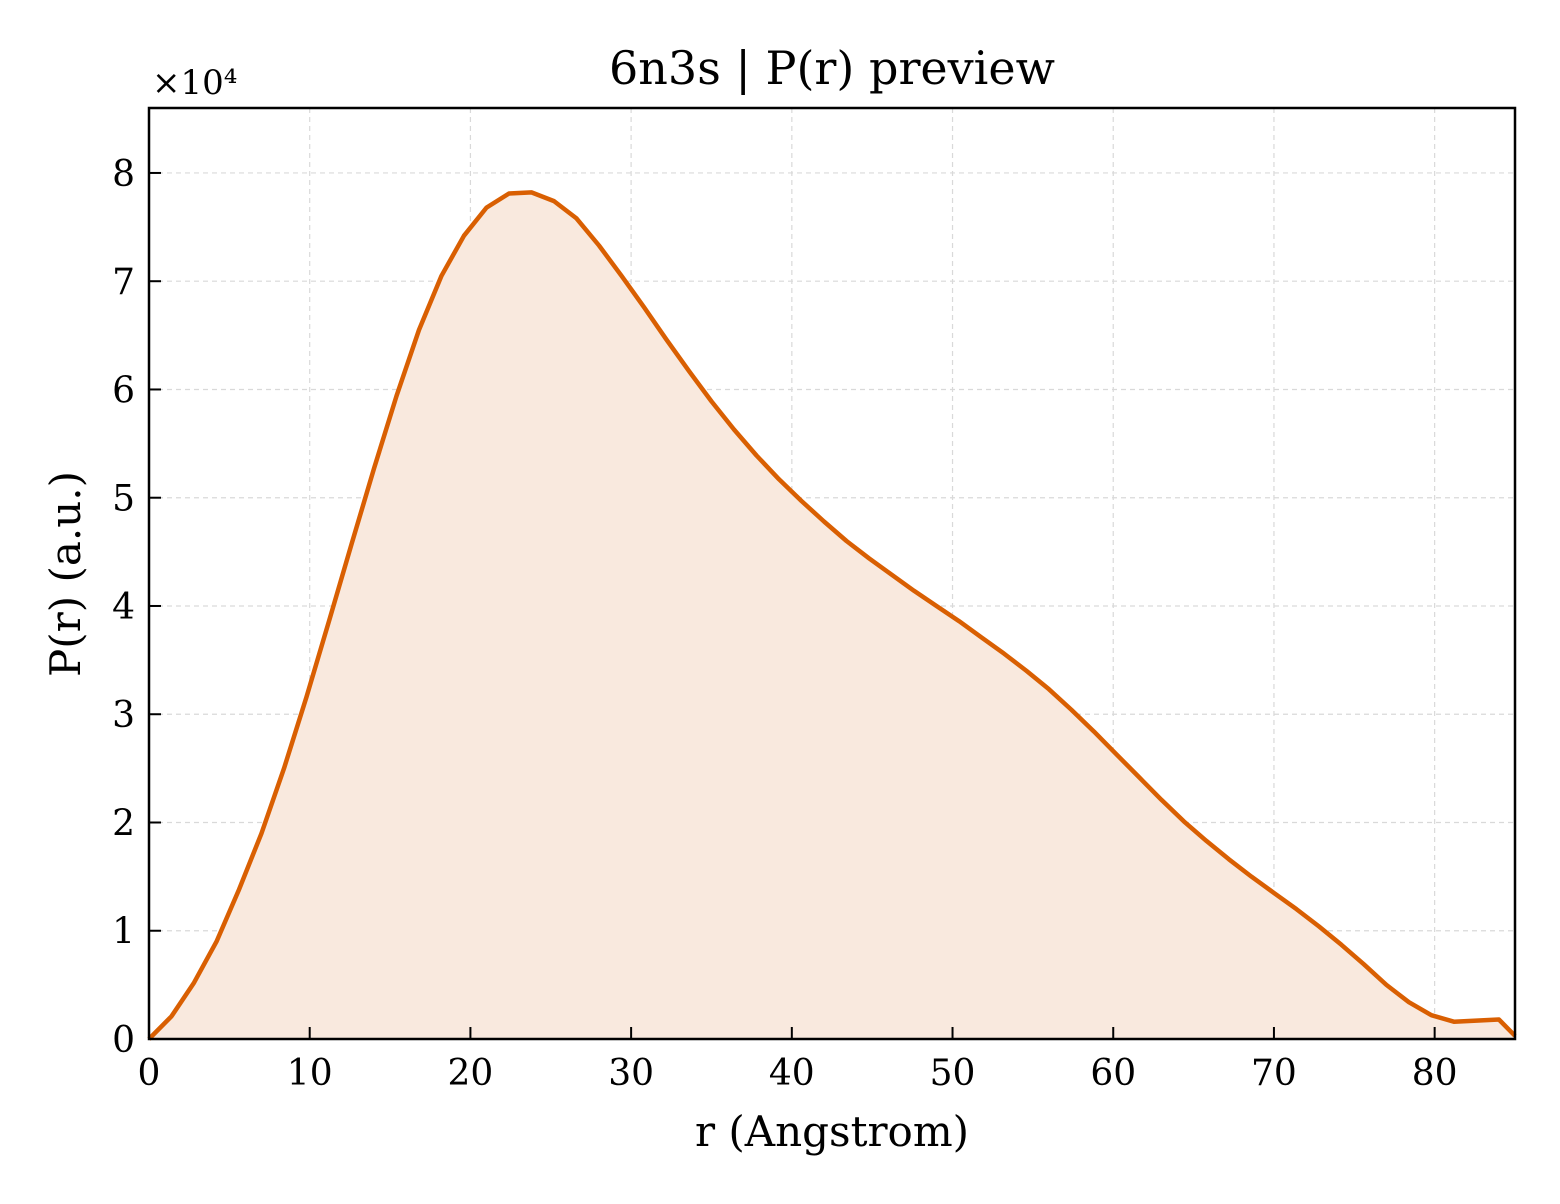 Image resolution: width=1560 pixels, height=1204 pixels. I want to click on y-axis-label: P(r) (a.u.), so click(65, 574).